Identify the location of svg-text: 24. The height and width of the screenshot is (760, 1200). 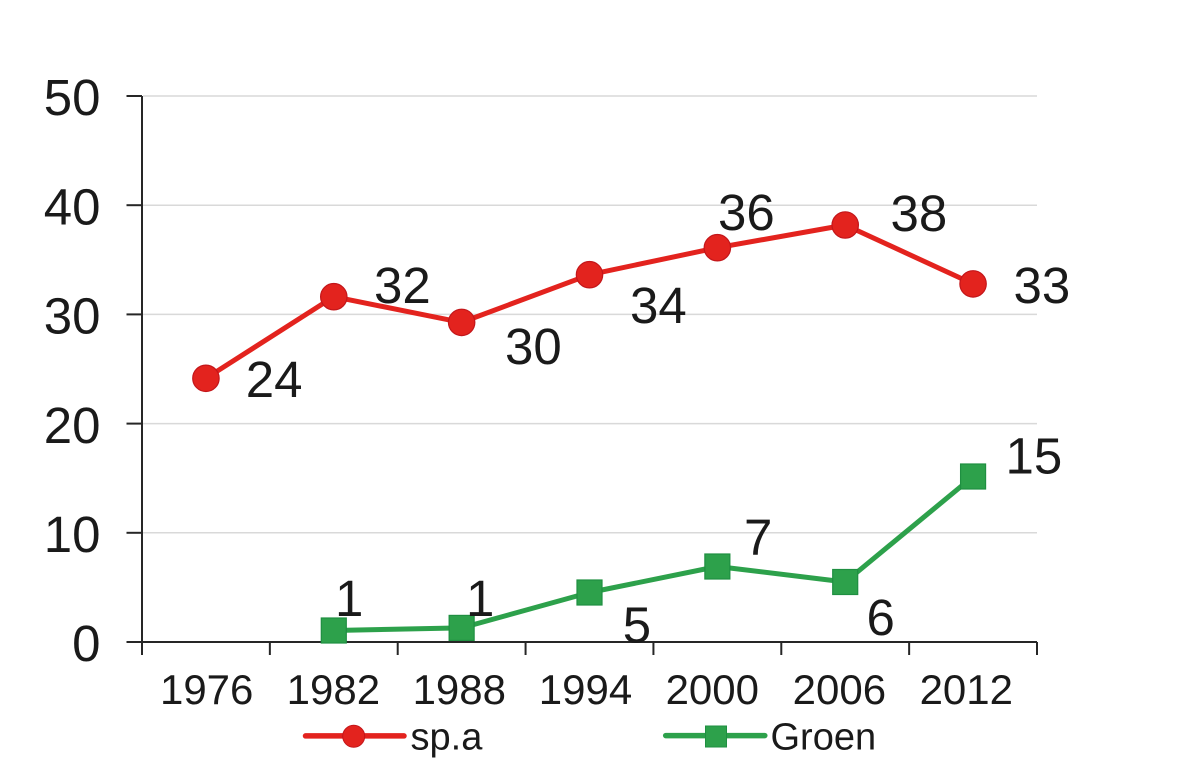
(274, 379).